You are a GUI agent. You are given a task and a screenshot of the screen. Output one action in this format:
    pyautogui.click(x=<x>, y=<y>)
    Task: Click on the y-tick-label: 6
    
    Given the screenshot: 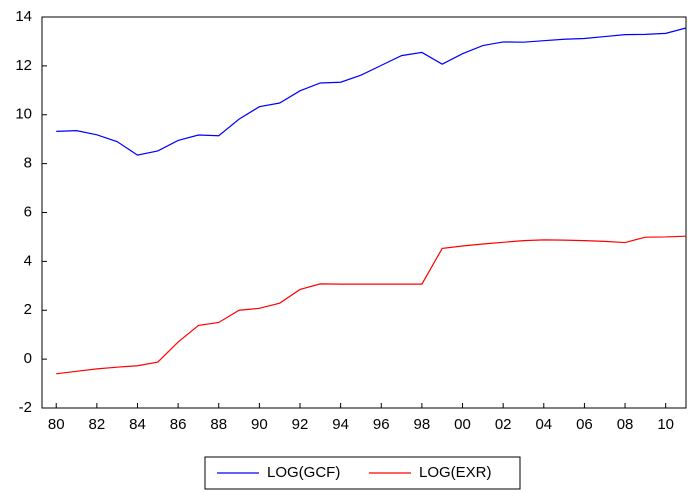 What is the action you would take?
    pyautogui.click(x=28, y=211)
    